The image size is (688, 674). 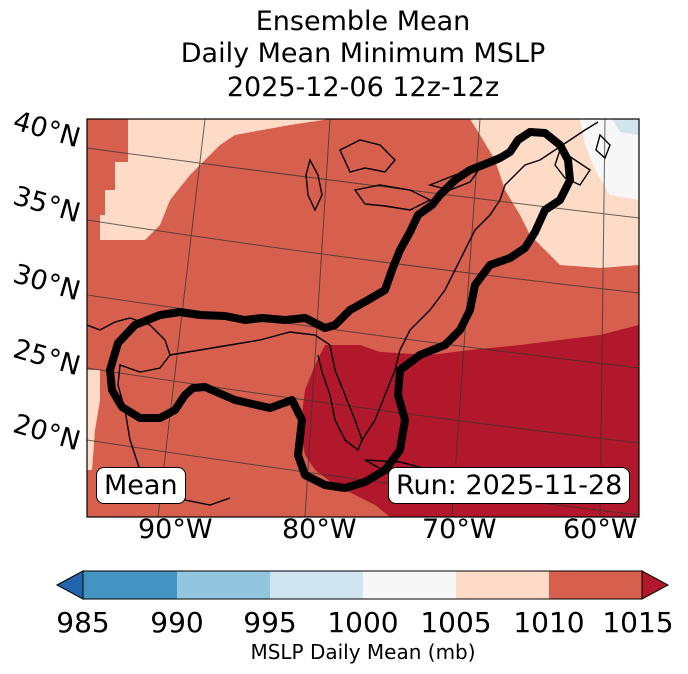 I want to click on colorbar-label: MSLP Daily Mean (mb), so click(x=363, y=652).